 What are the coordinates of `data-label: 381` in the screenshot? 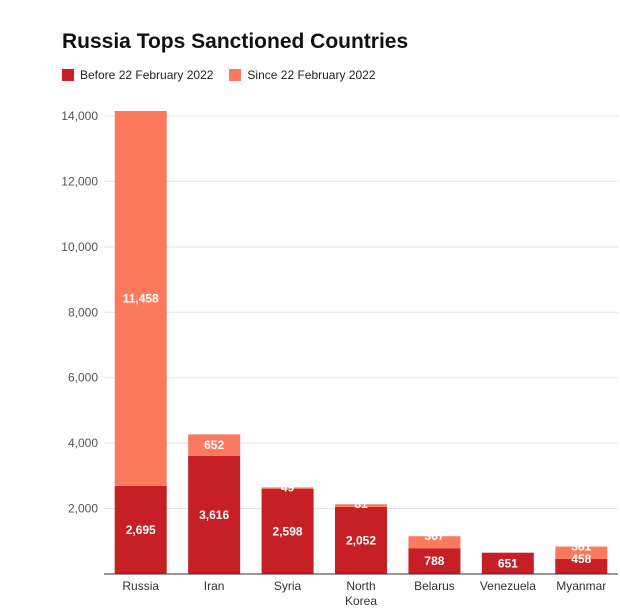 It's located at (581, 547).